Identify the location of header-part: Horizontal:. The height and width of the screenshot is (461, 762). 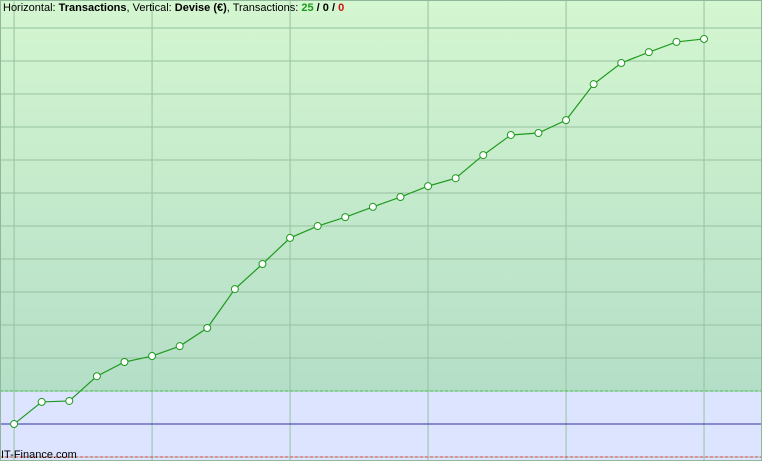
(31, 8).